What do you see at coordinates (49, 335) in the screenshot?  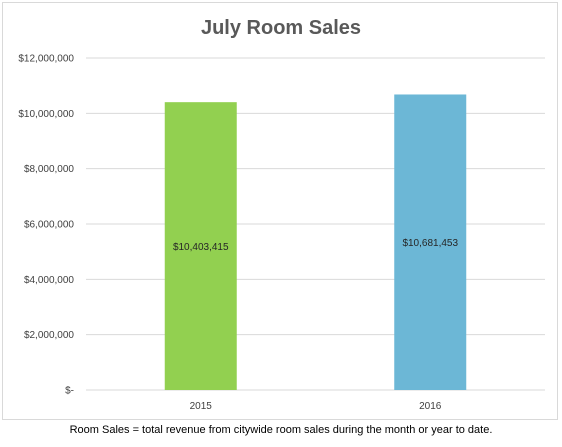 I see `y-tick-label: $2,000,000` at bounding box center [49, 335].